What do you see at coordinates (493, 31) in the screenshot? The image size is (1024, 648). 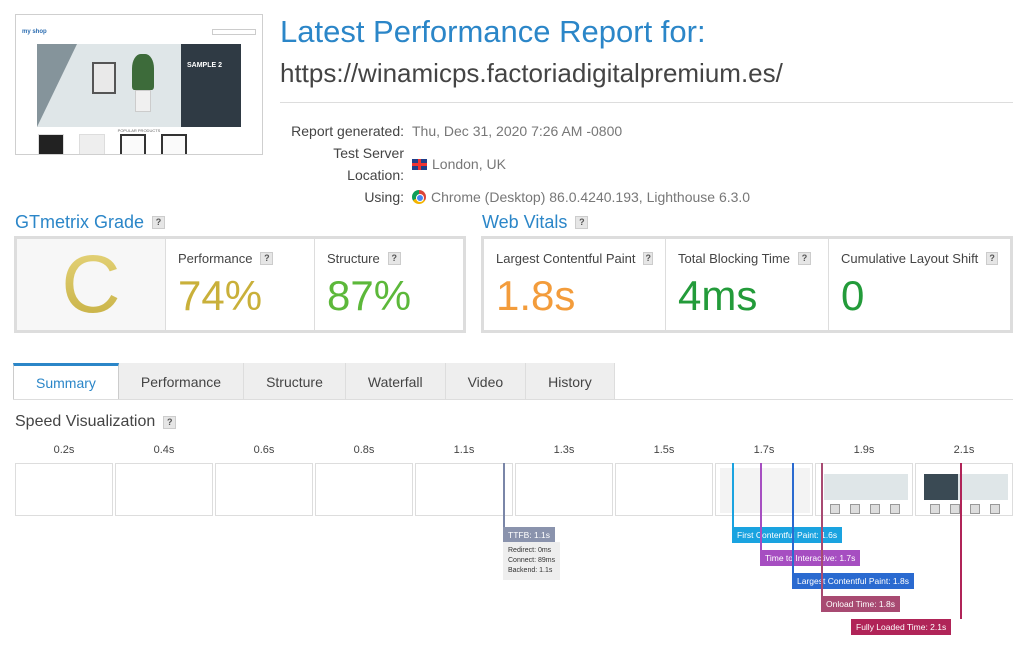 I see `report-title: Latest Performance Report for:` at bounding box center [493, 31].